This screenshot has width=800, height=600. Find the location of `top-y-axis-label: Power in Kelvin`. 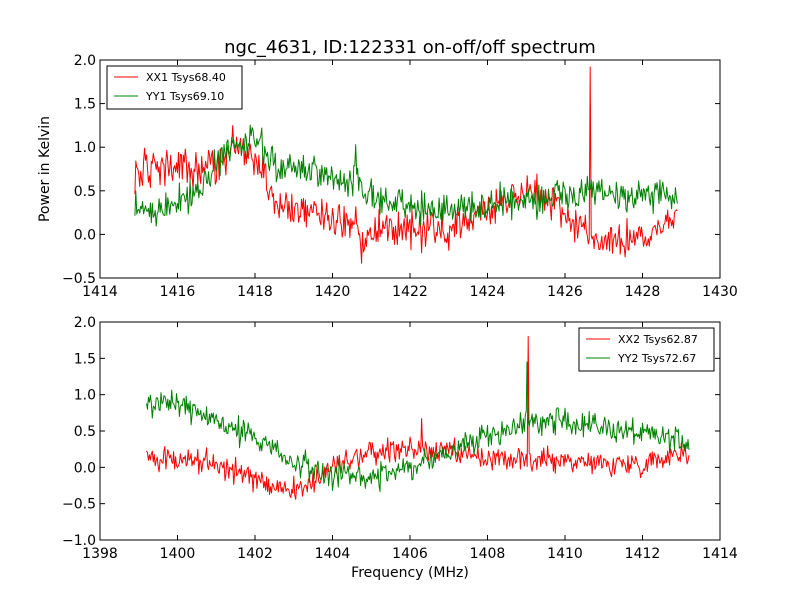

top-y-axis-label: Power in Kelvin is located at coordinates (45, 169).